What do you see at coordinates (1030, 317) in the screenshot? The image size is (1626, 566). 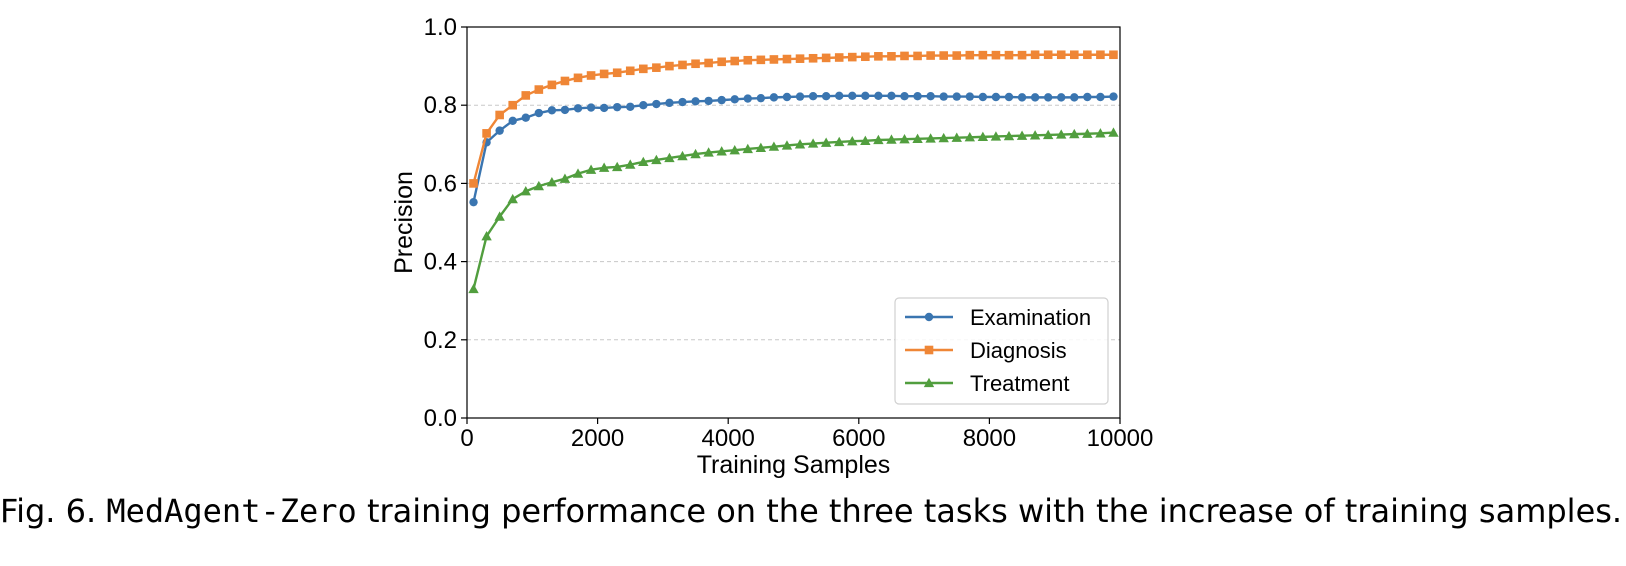 I see `legend-label: Examination` at bounding box center [1030, 317].